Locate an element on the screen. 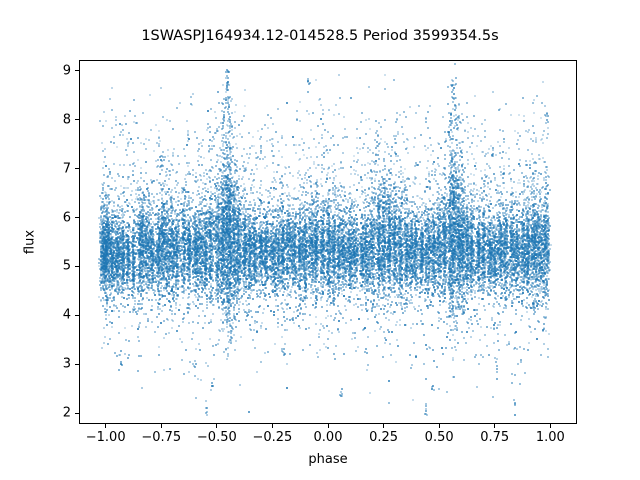  x-tick-label: 0.00 is located at coordinates (328, 437).